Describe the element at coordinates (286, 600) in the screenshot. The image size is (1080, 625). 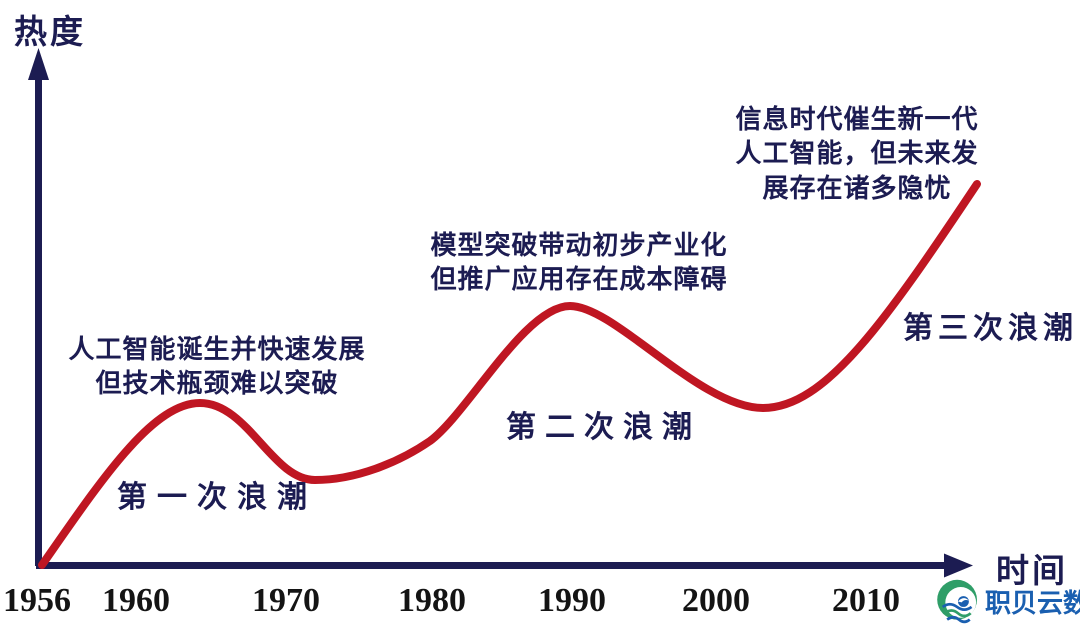
I see `x-tick-1970: 1970` at that location.